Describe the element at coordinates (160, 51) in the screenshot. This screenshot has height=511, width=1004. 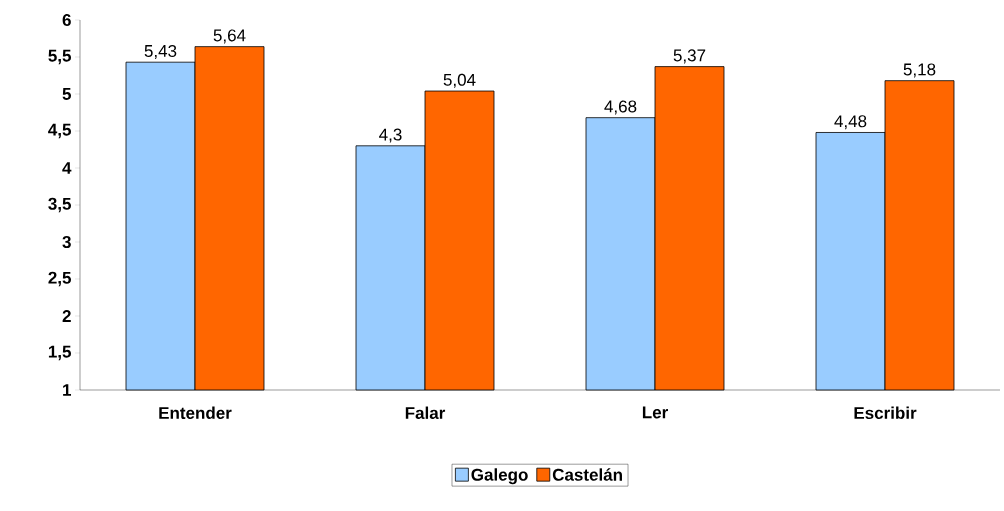
I see `data-label: 5,43` at that location.